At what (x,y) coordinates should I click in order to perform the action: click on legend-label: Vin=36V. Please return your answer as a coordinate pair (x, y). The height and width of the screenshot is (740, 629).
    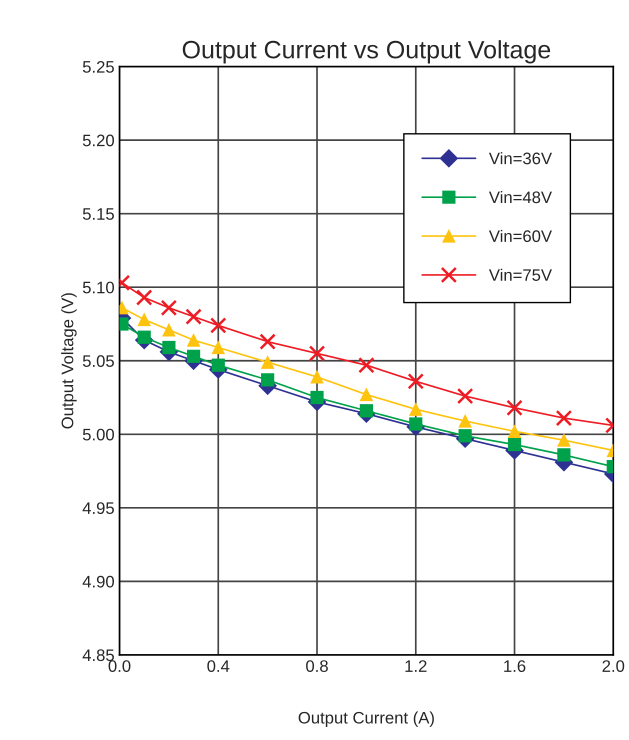
    Looking at the image, I should click on (520, 158).